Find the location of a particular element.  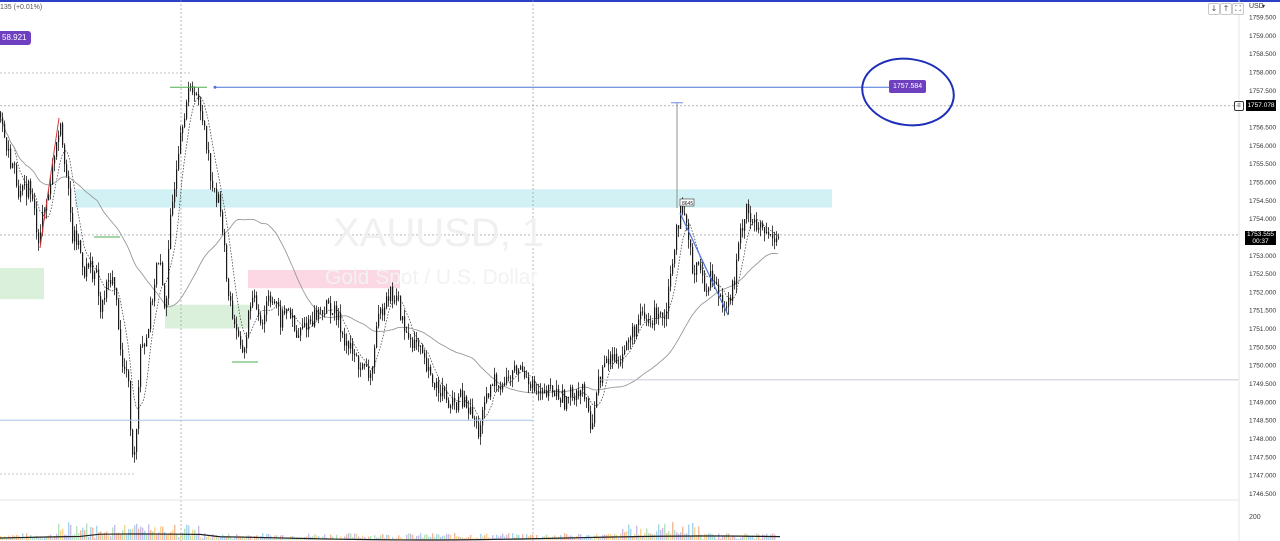

price-axis-tick: 1749.500 is located at coordinates (1262, 384).